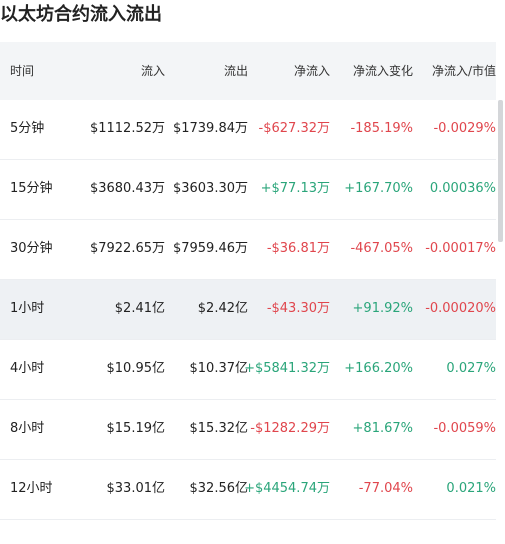 The image size is (505, 544). Describe the element at coordinates (127, 188) in the screenshot. I see `table-cell: $3680.43万` at that location.